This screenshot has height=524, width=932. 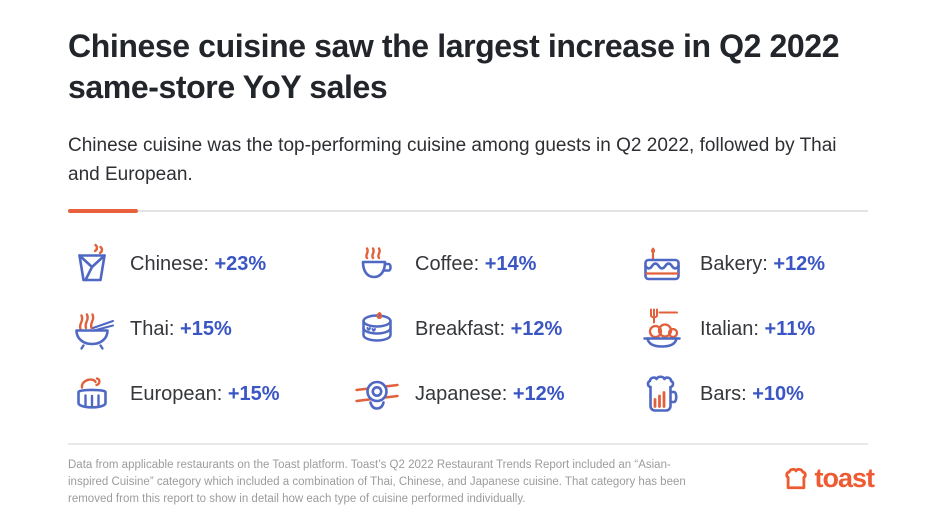 What do you see at coordinates (510, 263) in the screenshot?
I see `cuisine-value: +14%` at bounding box center [510, 263].